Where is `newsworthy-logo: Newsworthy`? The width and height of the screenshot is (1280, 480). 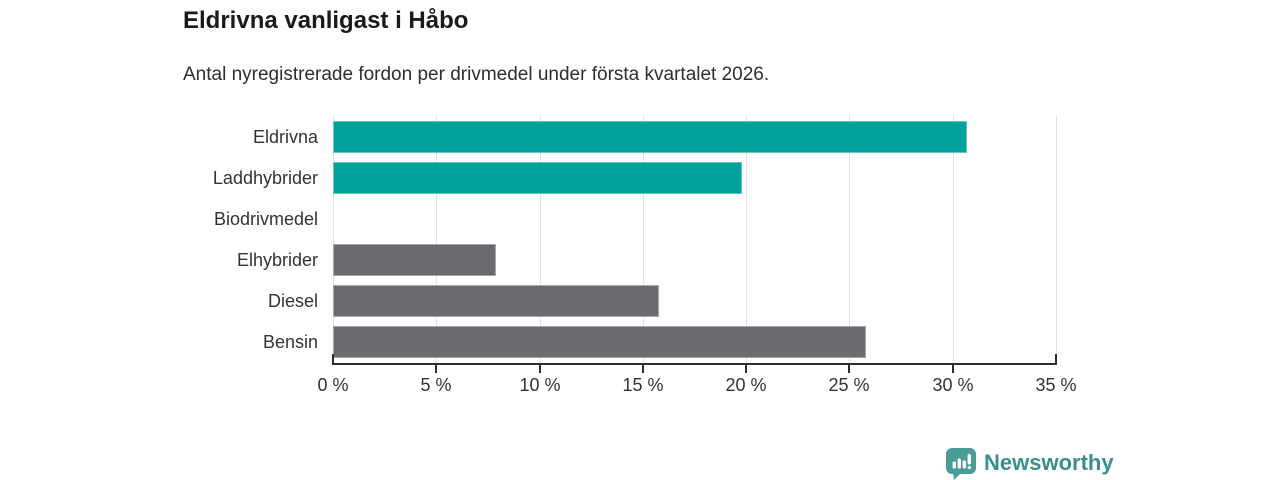 newsworthy-logo: Newsworthy is located at coordinates (1029, 463).